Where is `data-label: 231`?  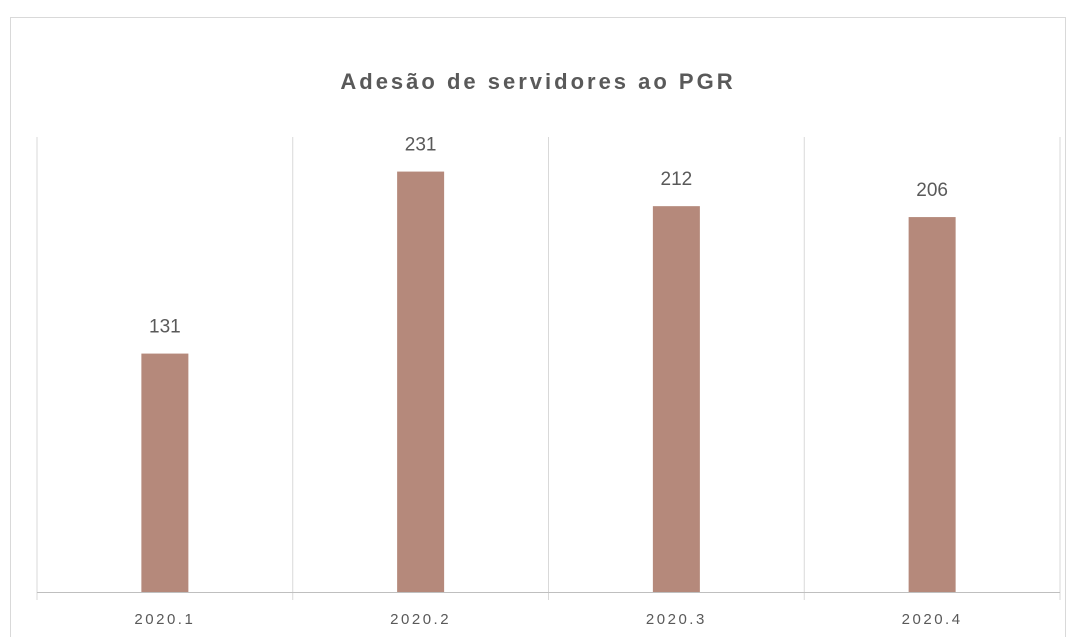 data-label: 231 is located at coordinates (421, 145).